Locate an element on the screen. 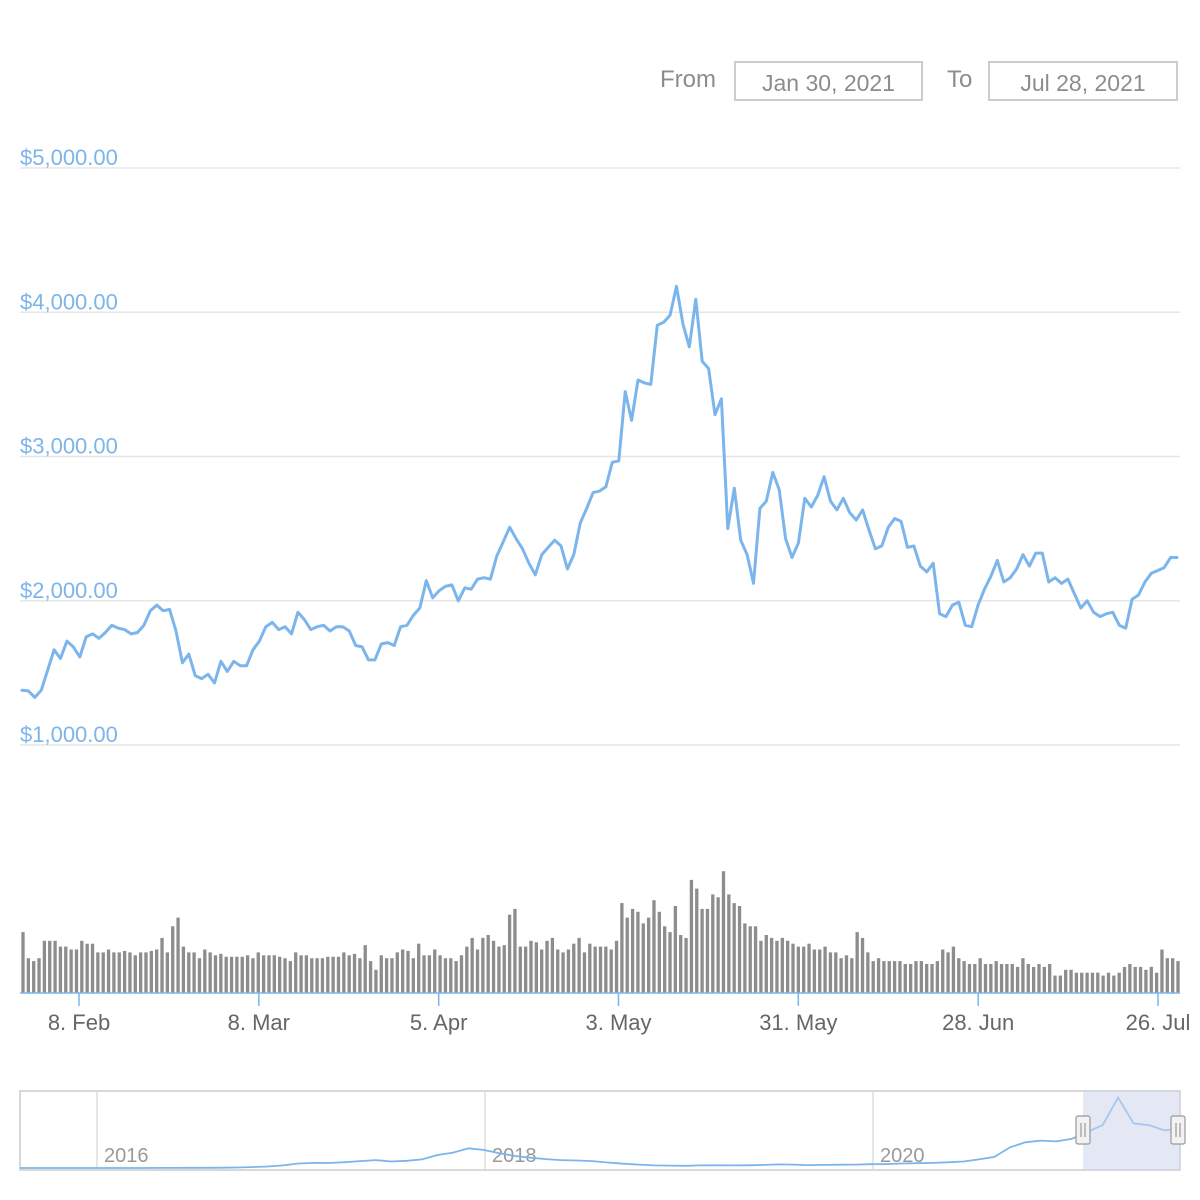  x-axis-label: 8. Feb is located at coordinates (79, 1022).